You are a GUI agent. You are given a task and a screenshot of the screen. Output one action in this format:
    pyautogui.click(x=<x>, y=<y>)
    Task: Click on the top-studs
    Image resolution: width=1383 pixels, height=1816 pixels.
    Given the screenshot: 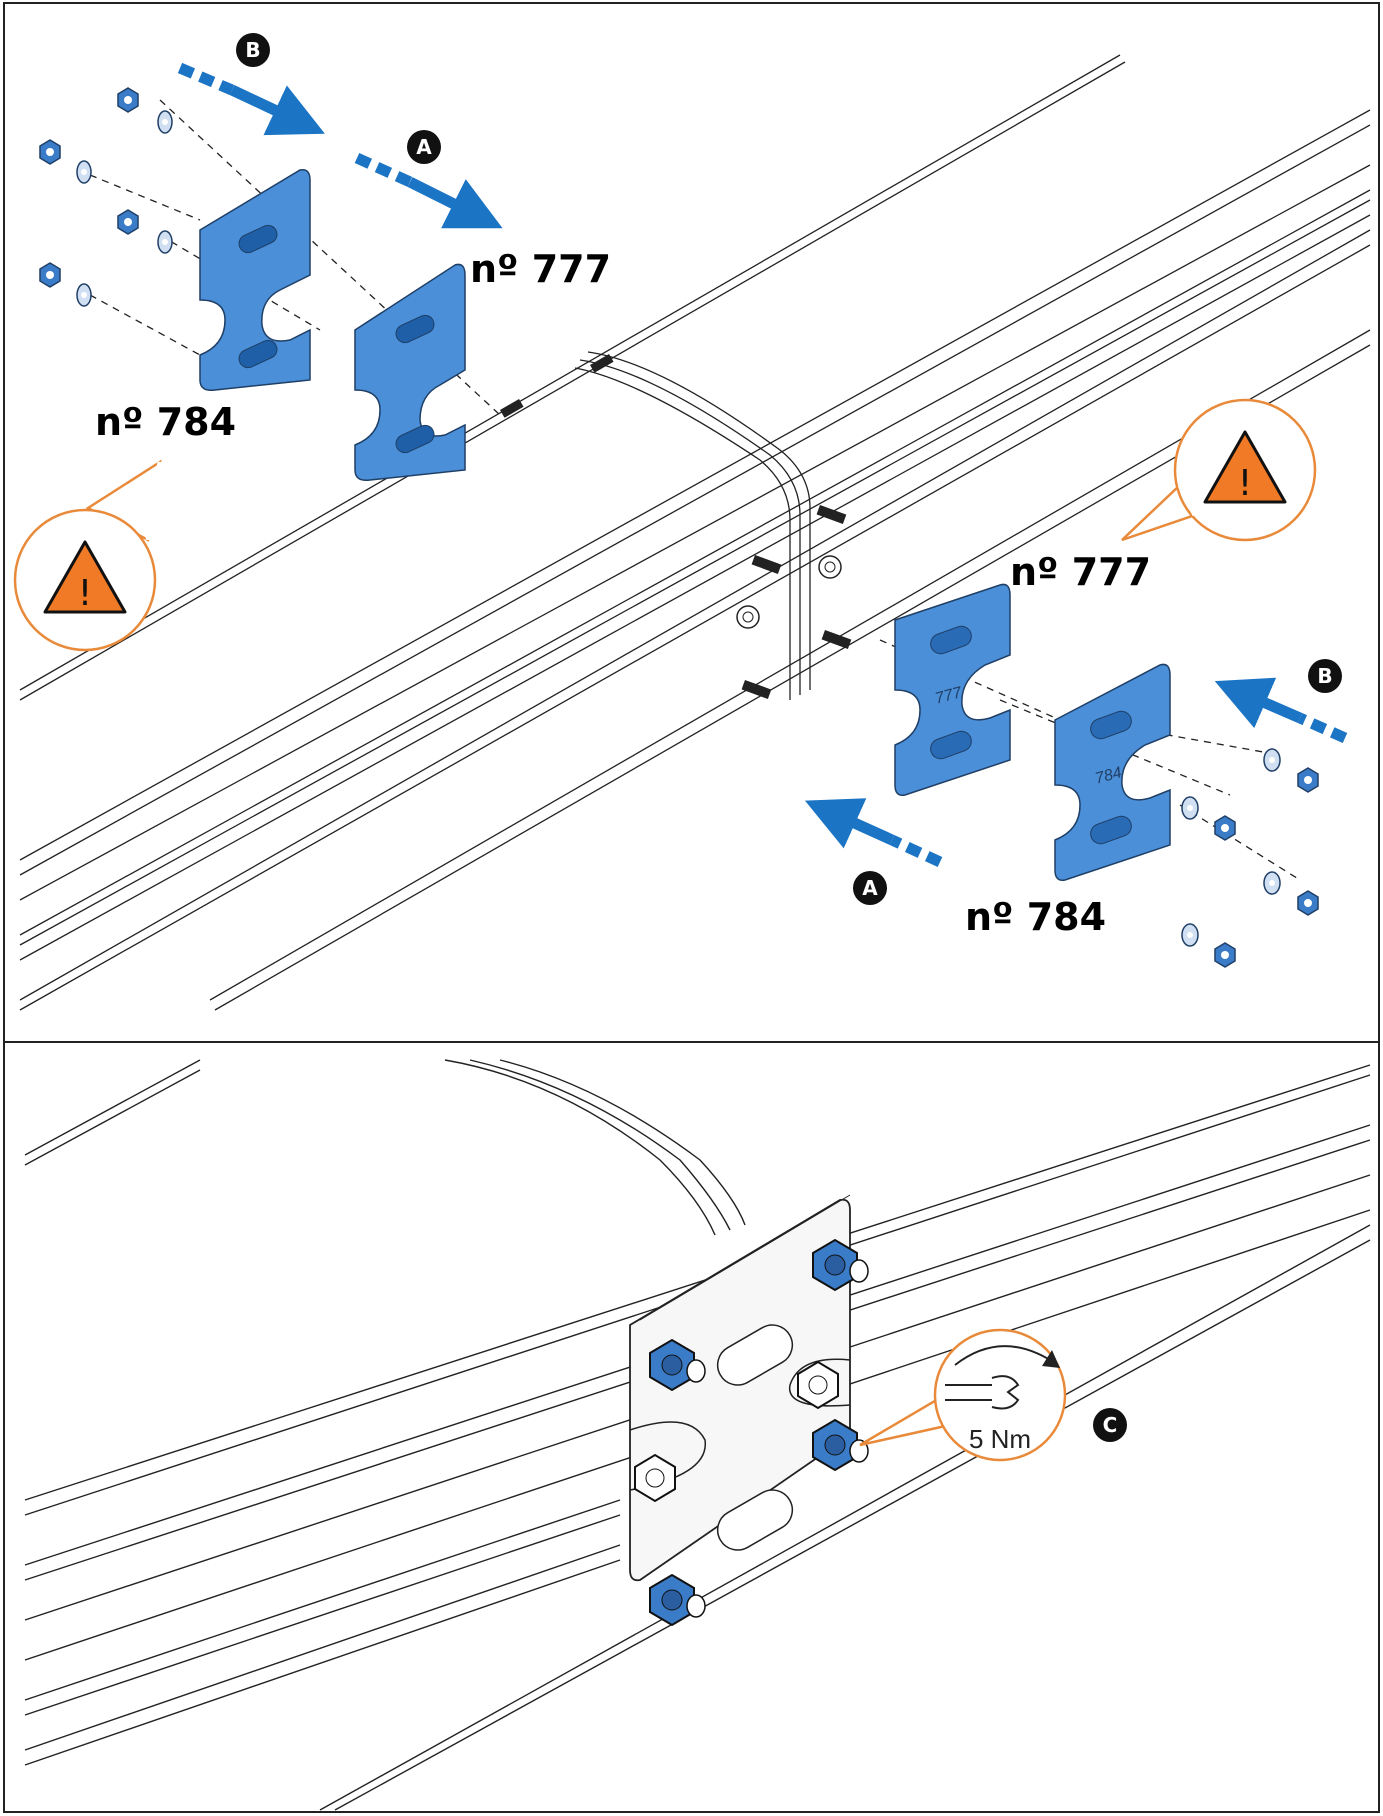 What is the action you would take?
    pyautogui.click(x=676, y=526)
    